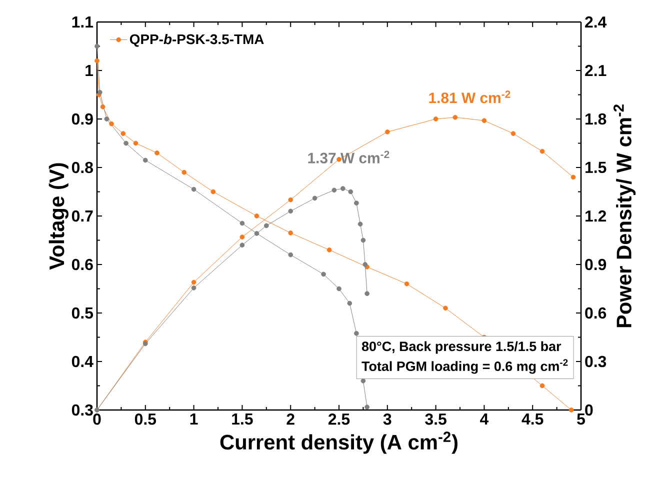 Image resolution: width=672 pixels, height=492 pixels. What do you see at coordinates (596, 168) in the screenshot?
I see `y2-tick-label: 1.5` at bounding box center [596, 168].